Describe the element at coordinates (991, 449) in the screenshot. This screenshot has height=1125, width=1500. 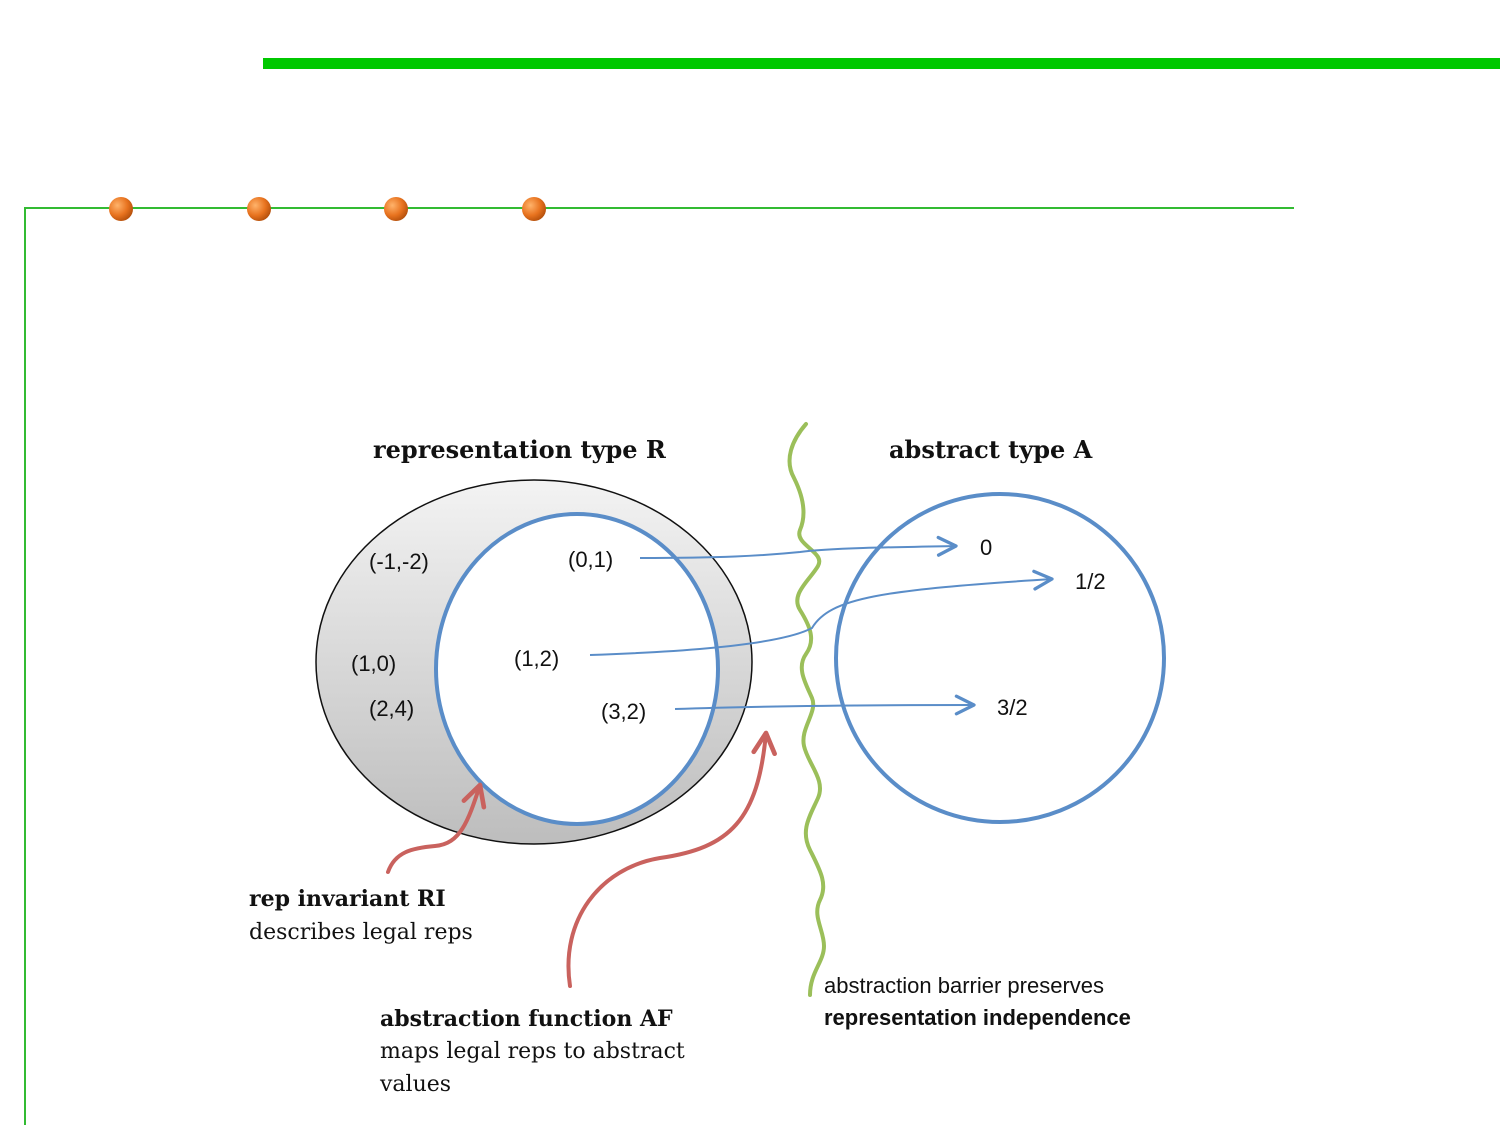
I see `abs-type-title: abstract type A` at that location.